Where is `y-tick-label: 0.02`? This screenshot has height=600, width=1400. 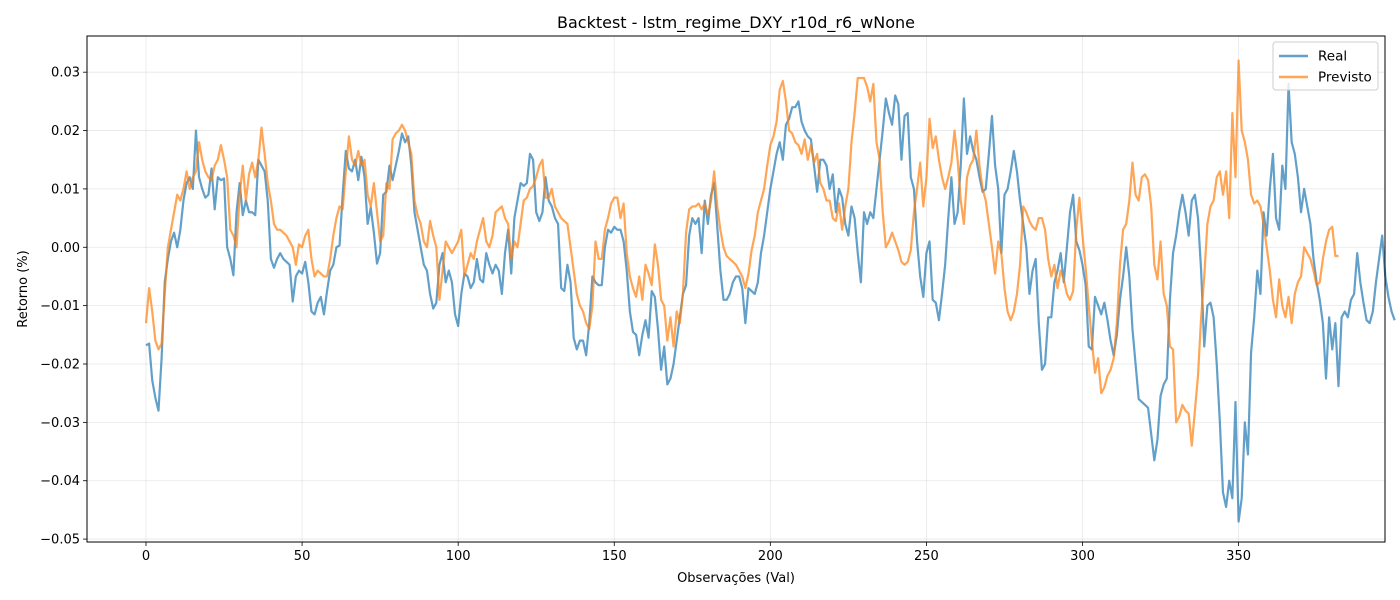
y-tick-label: 0.02 is located at coordinates (65, 131).